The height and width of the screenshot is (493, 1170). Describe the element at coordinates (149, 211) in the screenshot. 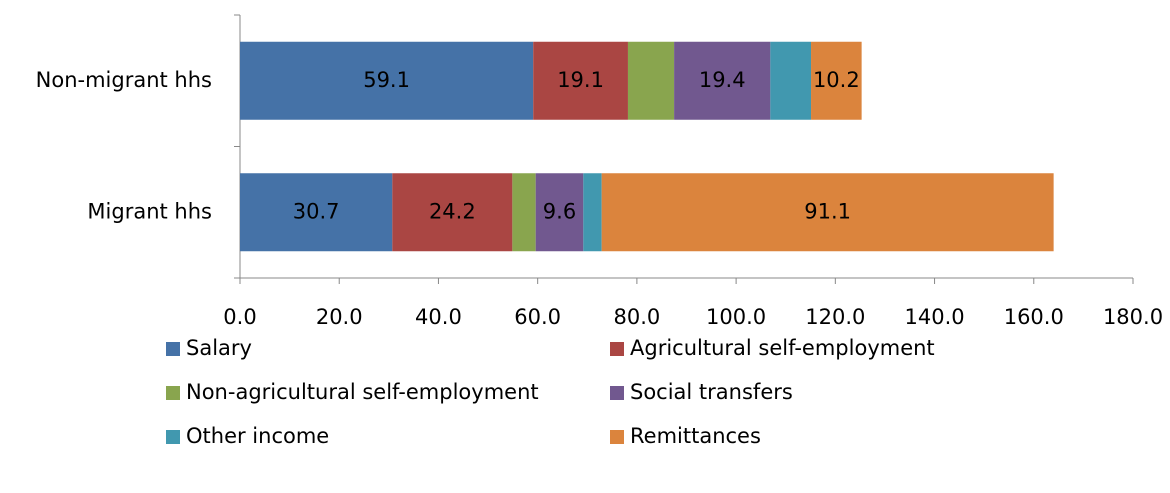

I see `category-label: Migrant hhs` at that location.